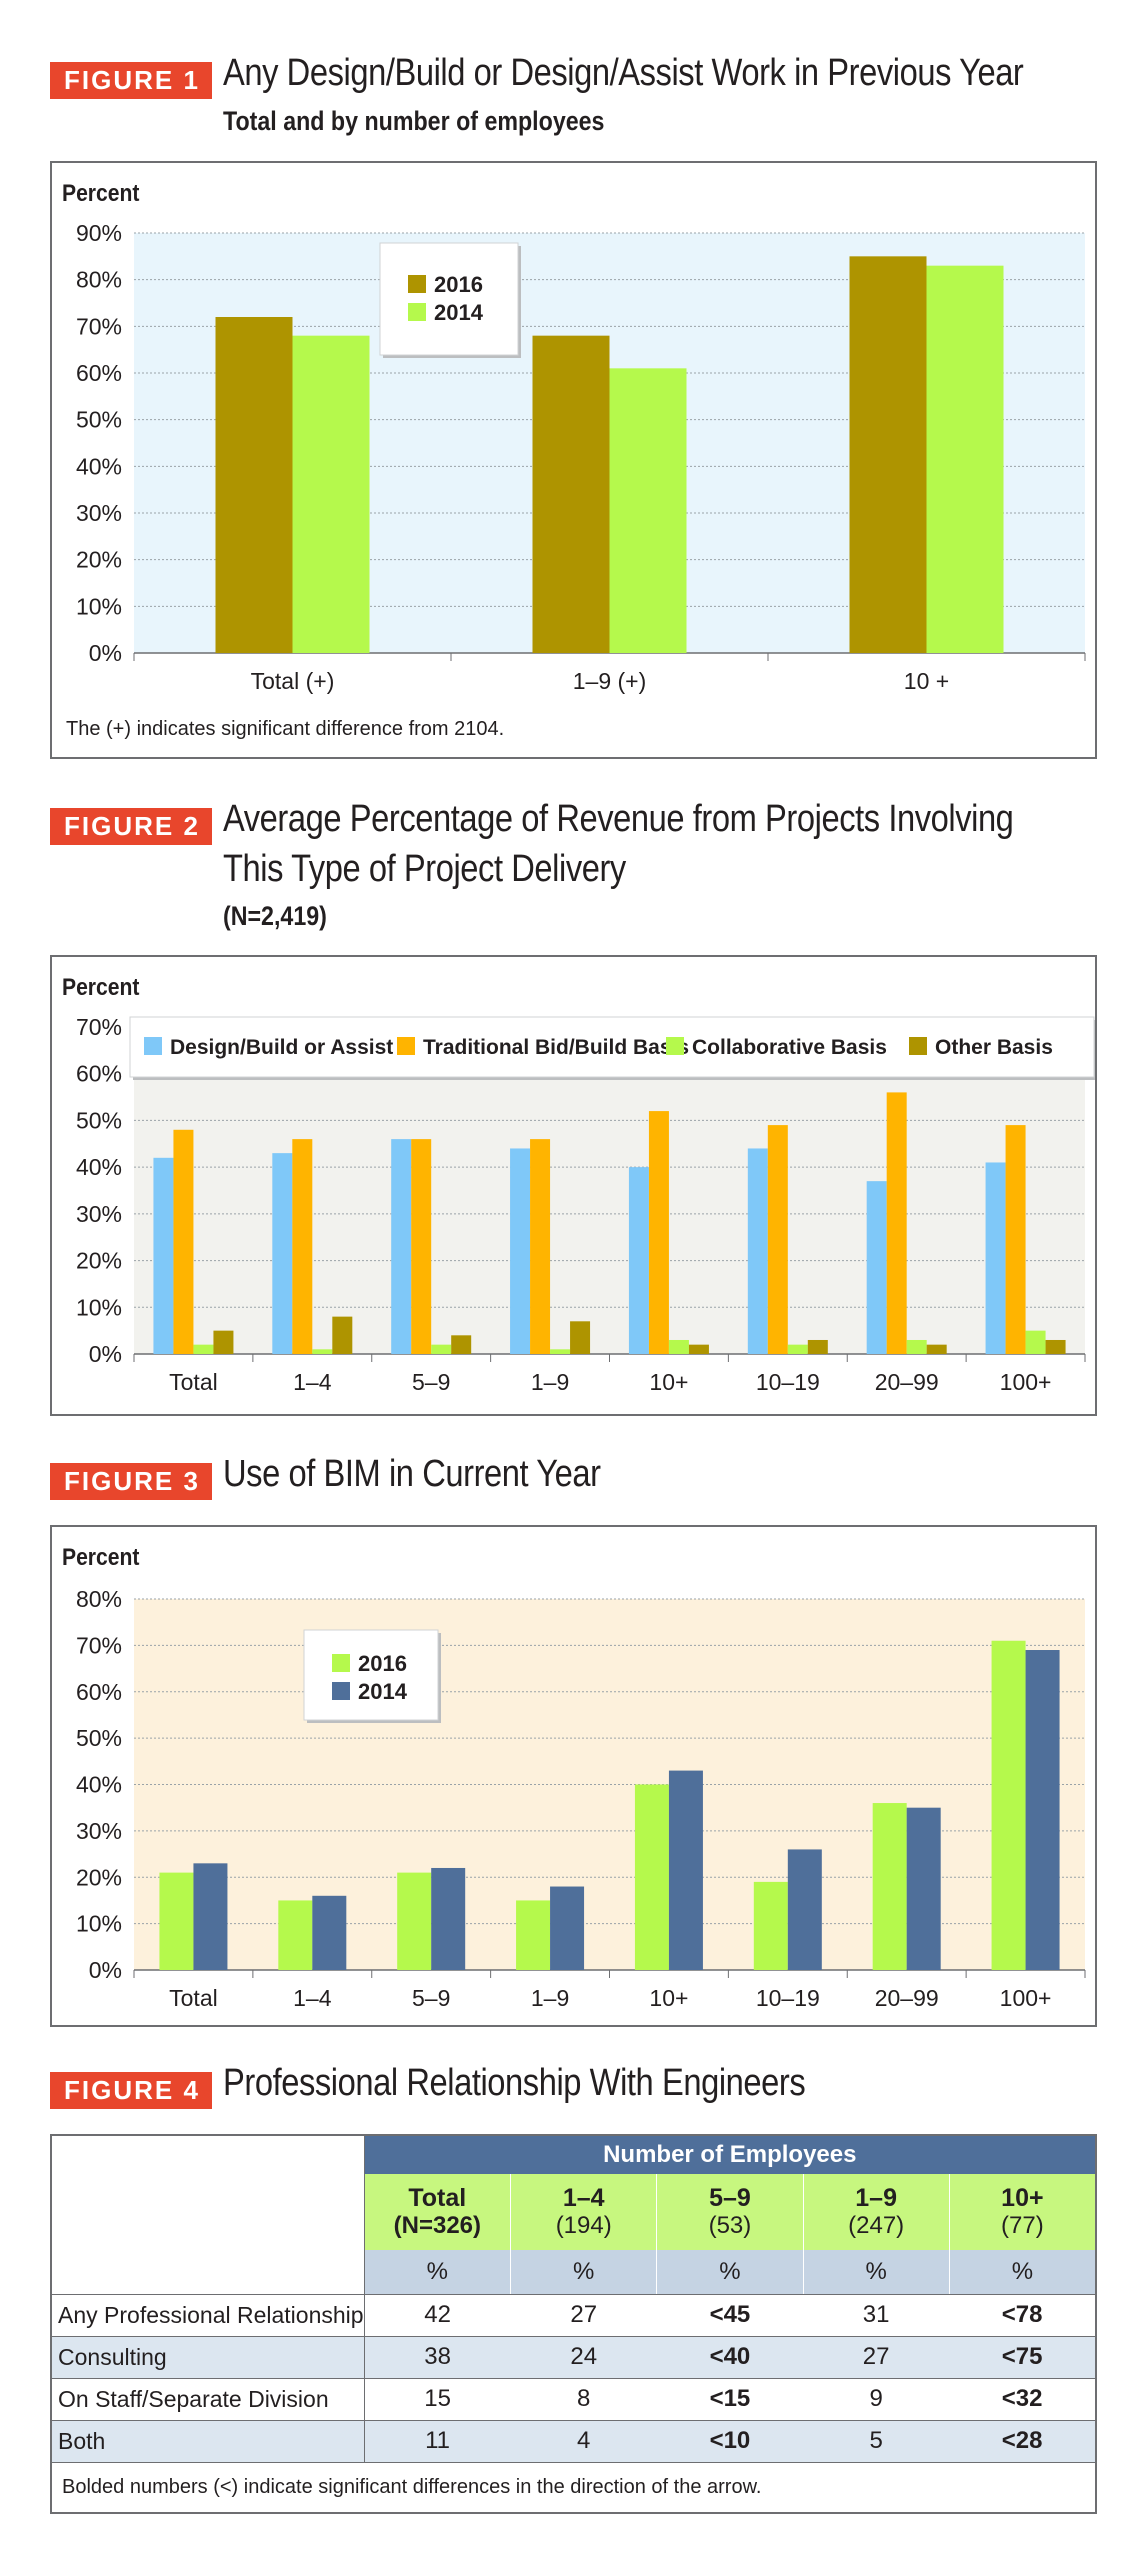  Describe the element at coordinates (876, 2198) in the screenshot. I see `column-label: 1–9` at that location.